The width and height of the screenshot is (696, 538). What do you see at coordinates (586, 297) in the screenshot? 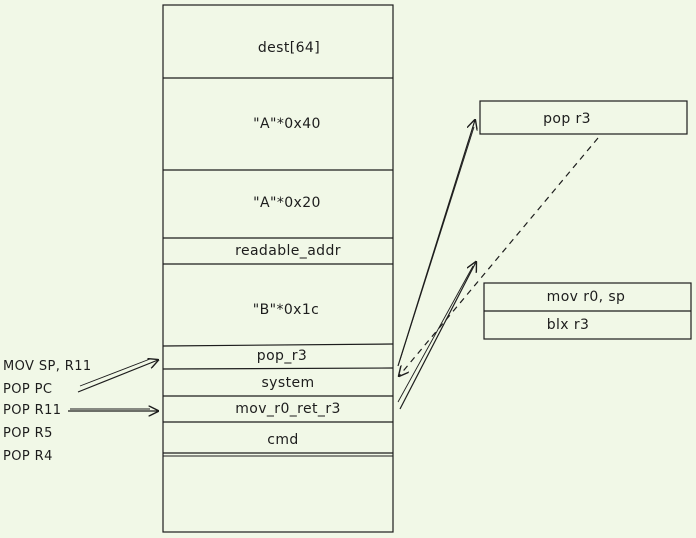
I see `gadget-mov-label: mov r0, sp` at bounding box center [586, 297].